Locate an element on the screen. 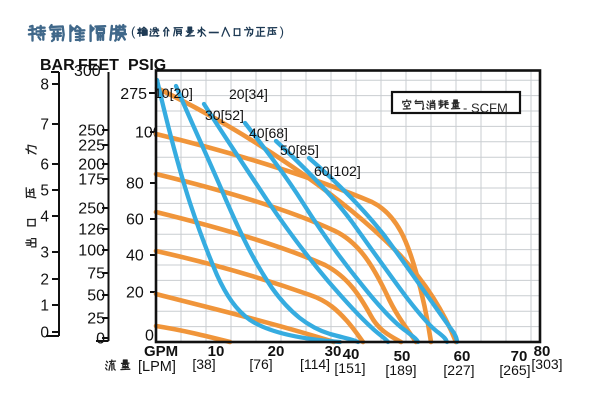 The height and width of the screenshot is (410, 600). svg-text: 126 is located at coordinates (91, 230).